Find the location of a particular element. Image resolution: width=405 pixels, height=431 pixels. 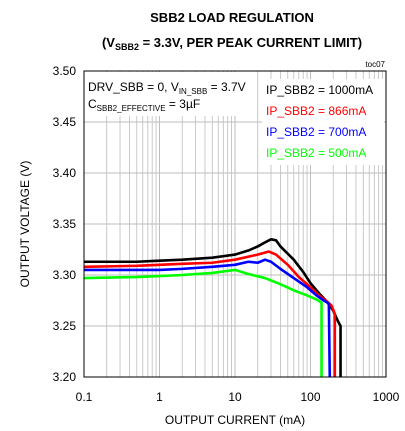

conditions-box is located at coordinates (163, 94).